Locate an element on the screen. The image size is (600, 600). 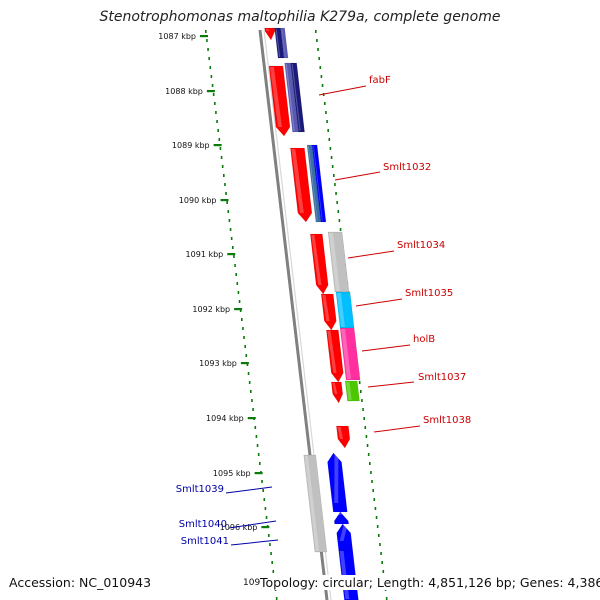
gene-label-smlt1040: Smlt1040 is located at coordinates (203, 524).